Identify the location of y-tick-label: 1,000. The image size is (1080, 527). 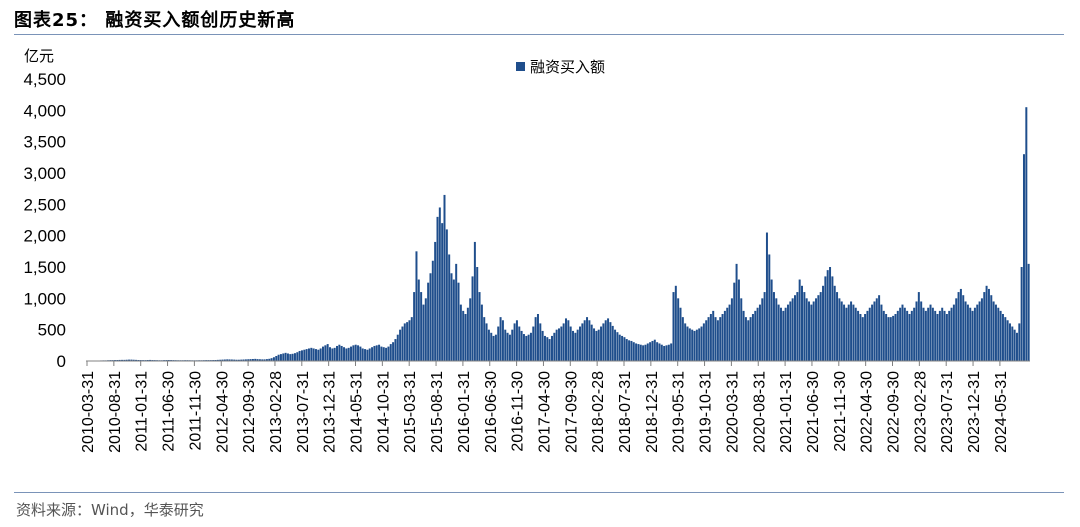
(44, 298).